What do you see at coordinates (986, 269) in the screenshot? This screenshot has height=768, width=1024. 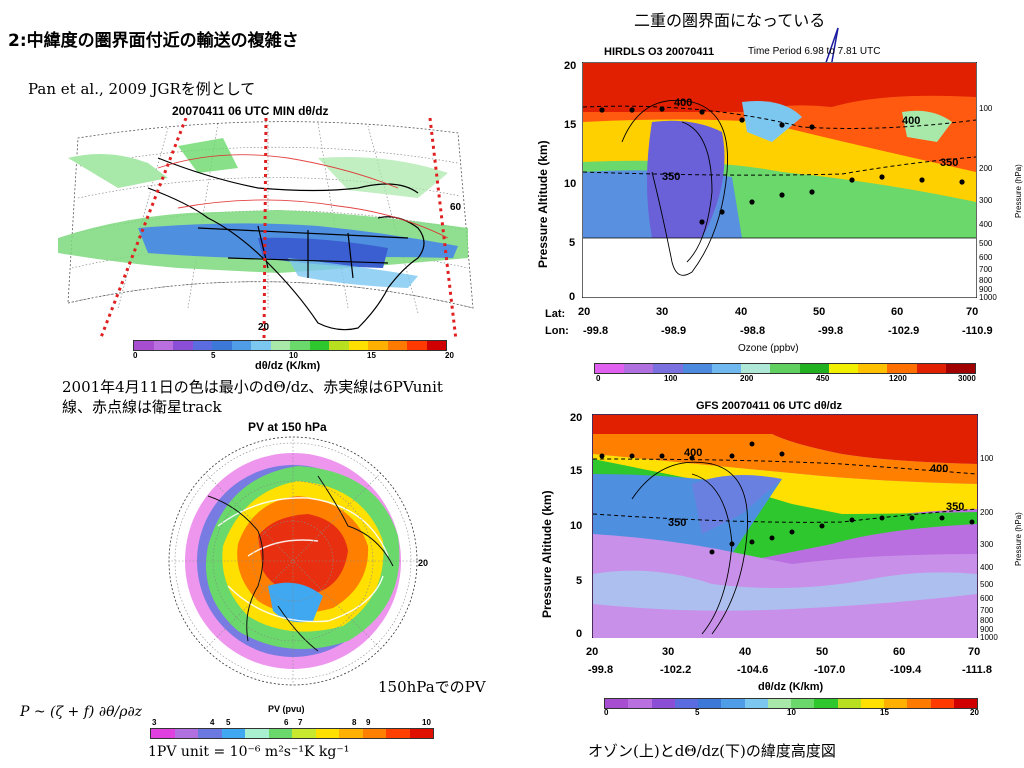 I see `ozone-ptick: 700` at bounding box center [986, 269].